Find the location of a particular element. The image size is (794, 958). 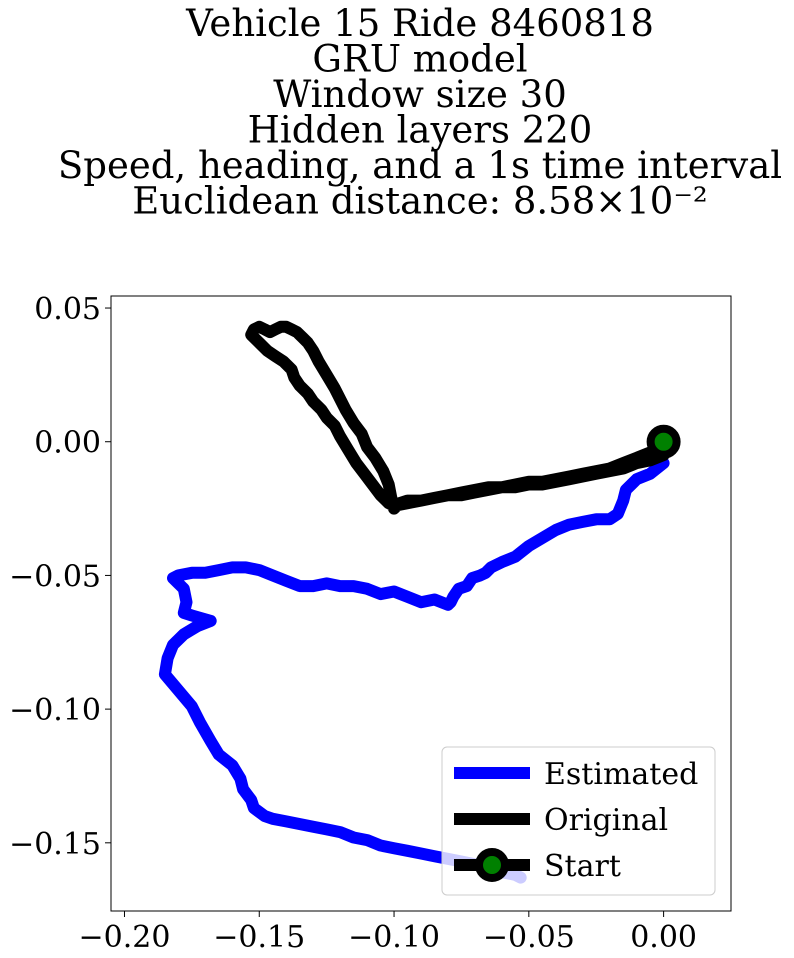

legend-label-estimated: Estimated is located at coordinates (621, 774).